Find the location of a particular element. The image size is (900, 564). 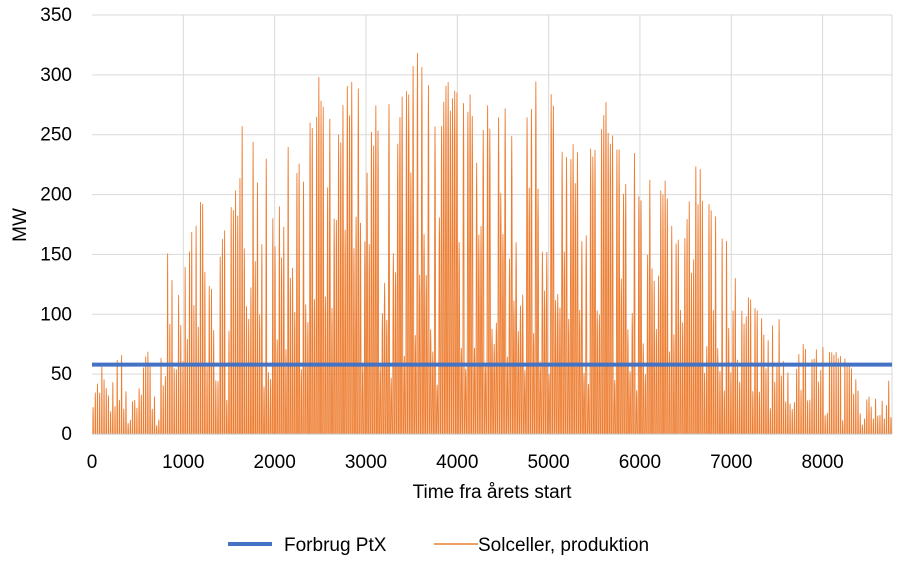

legend: Forbrug PtX Solceller, produktion is located at coordinates (438, 545).